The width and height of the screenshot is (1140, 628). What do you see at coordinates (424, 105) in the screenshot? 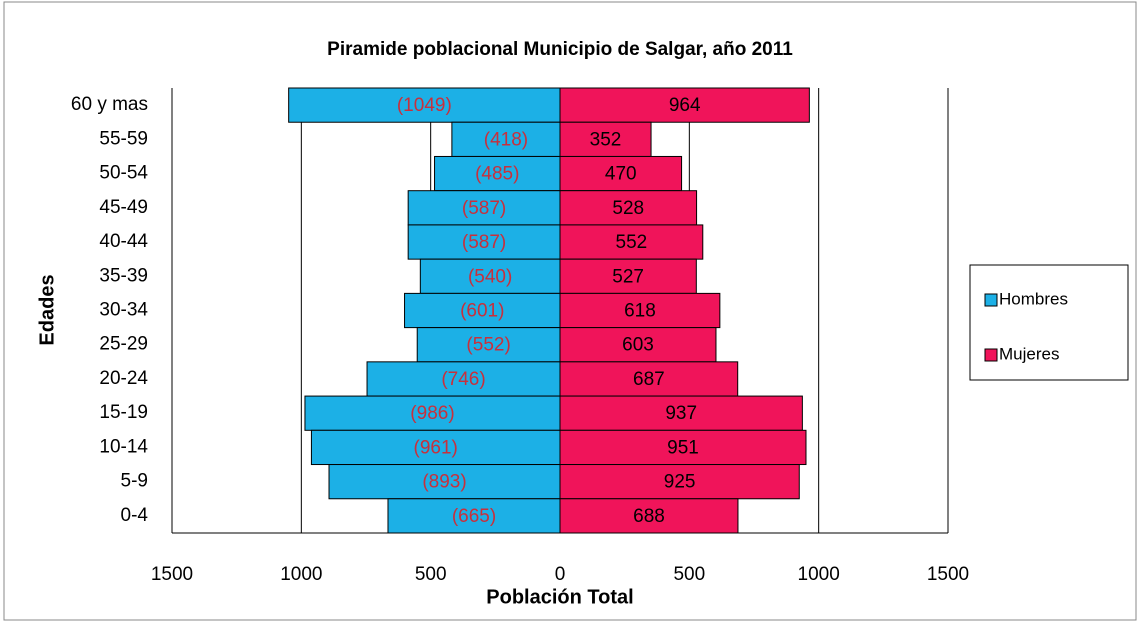
I see `bar-label: (1049)` at bounding box center [424, 105].